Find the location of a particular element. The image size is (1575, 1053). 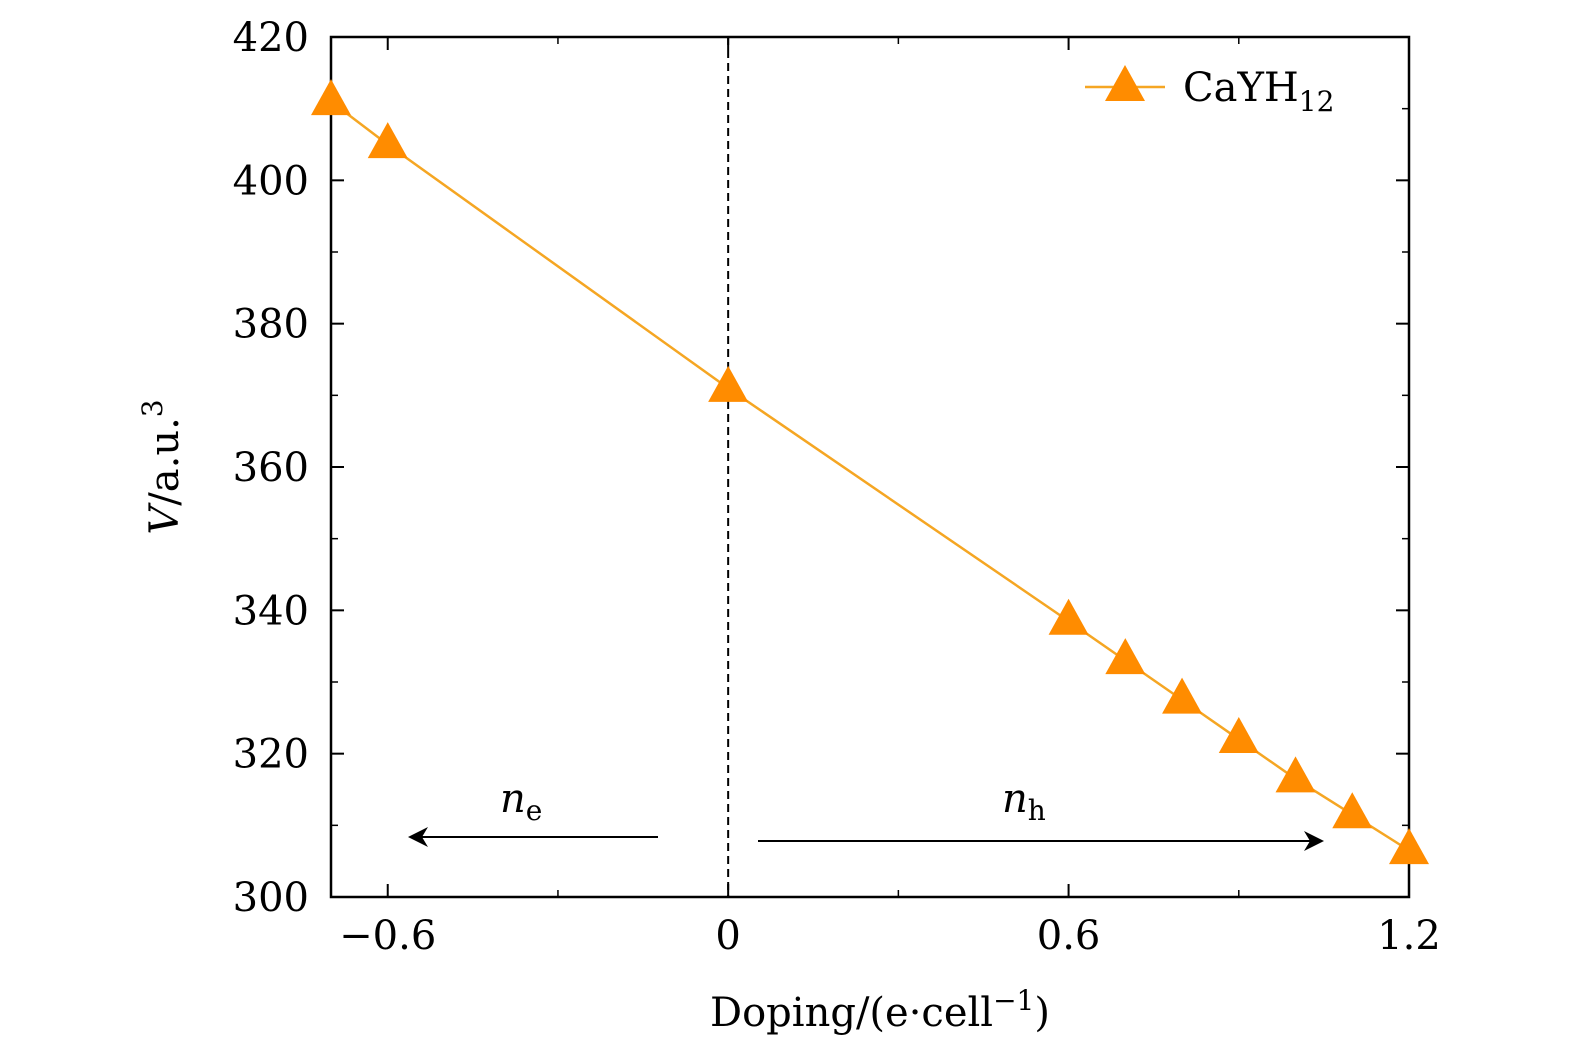

y-tick-label: 380 is located at coordinates (271, 325).